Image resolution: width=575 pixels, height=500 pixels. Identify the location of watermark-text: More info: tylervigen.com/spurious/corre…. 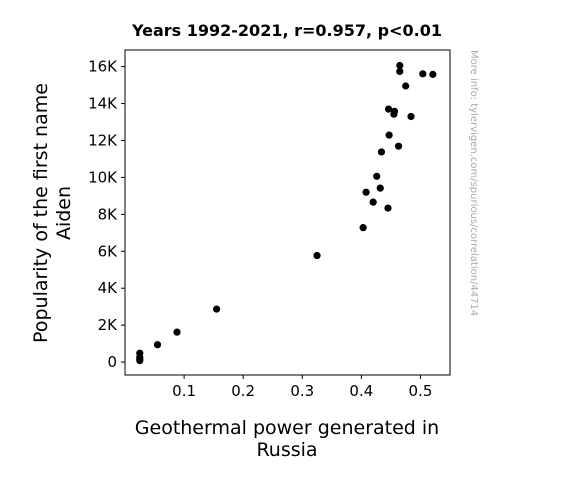
(473, 183).